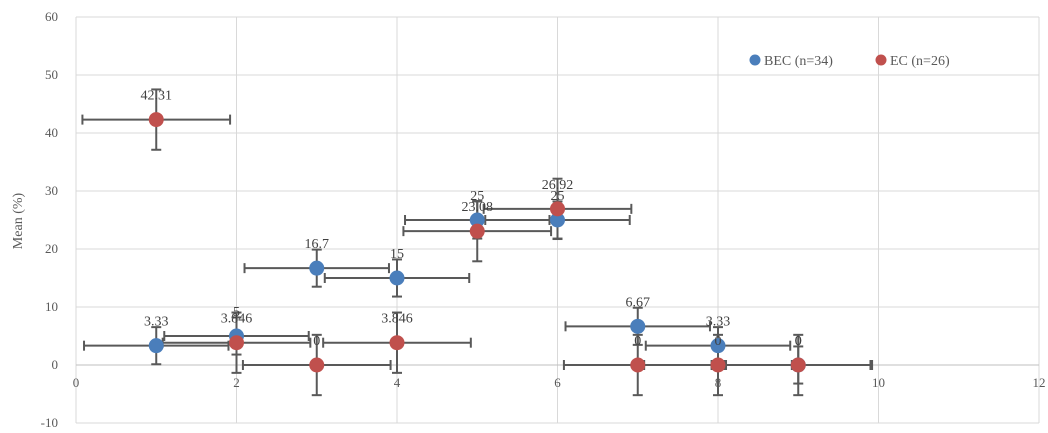 The width and height of the screenshot is (1048, 433). I want to click on y-tick-label: 40, so click(51, 132).